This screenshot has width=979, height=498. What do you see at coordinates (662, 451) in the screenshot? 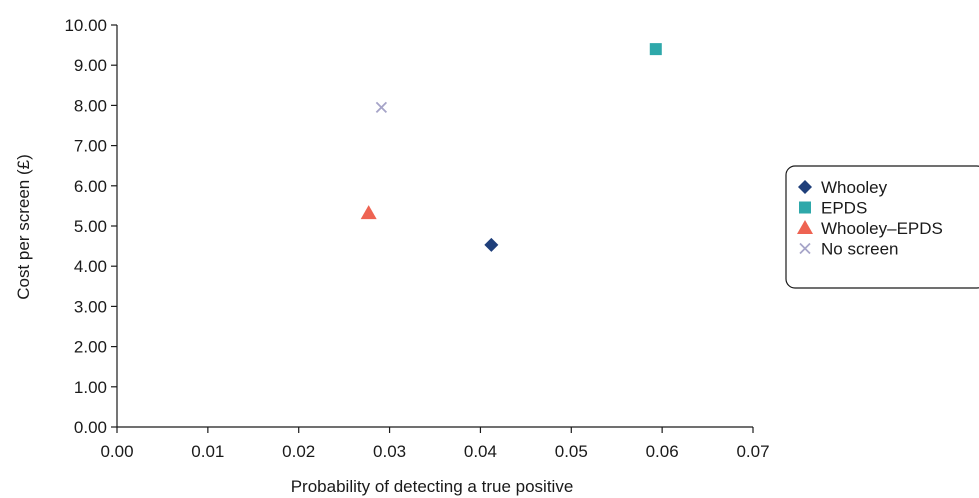
I see `x-tick-label: 0.06` at bounding box center [662, 451].